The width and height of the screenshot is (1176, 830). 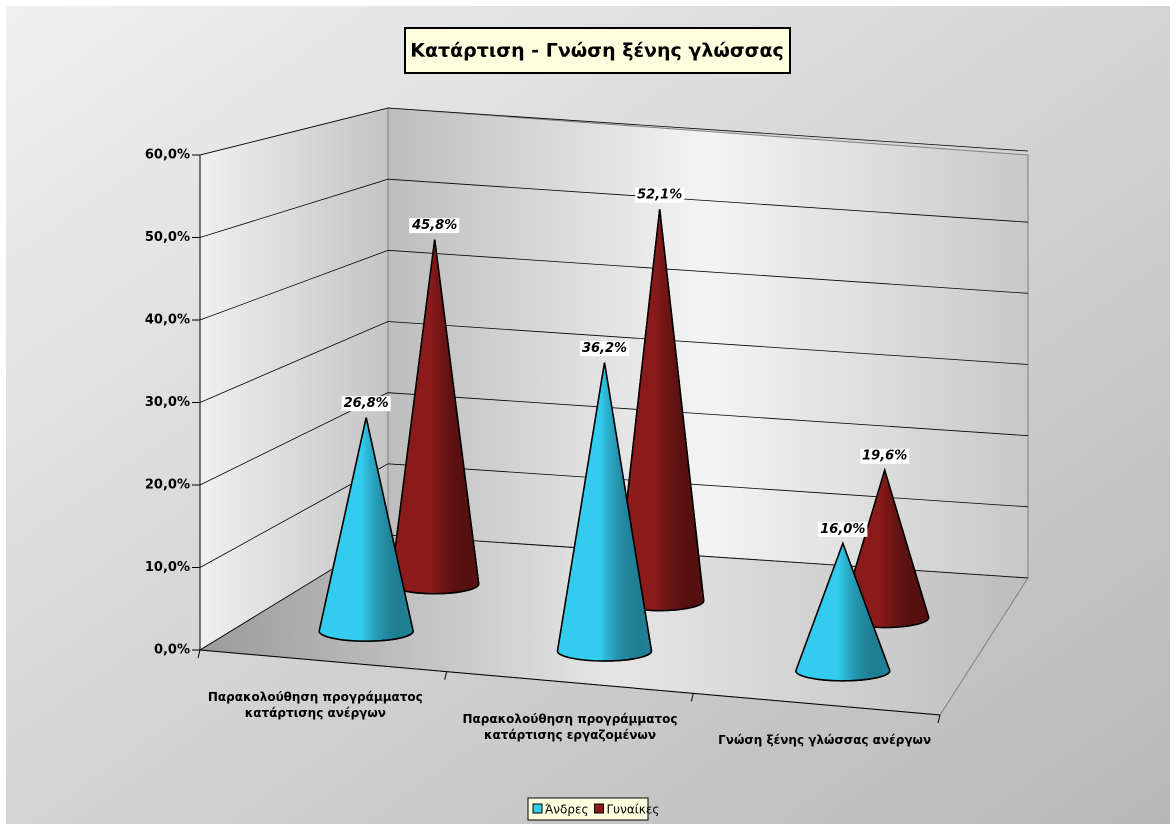 I want to click on y-tick-label: 40,0%, so click(x=167, y=320).